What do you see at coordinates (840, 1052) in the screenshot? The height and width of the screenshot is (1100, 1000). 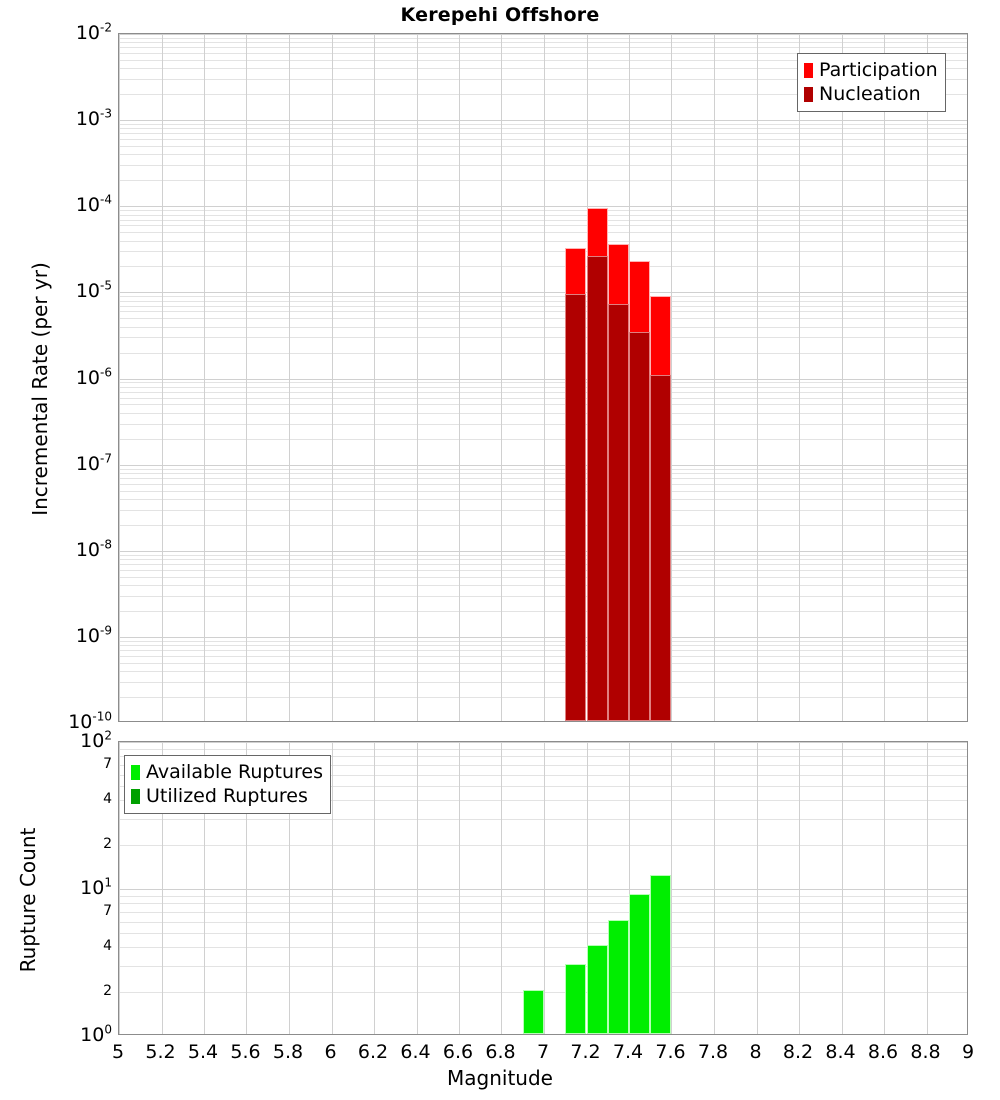 I see `x-tick-label: 8.4` at bounding box center [840, 1052].